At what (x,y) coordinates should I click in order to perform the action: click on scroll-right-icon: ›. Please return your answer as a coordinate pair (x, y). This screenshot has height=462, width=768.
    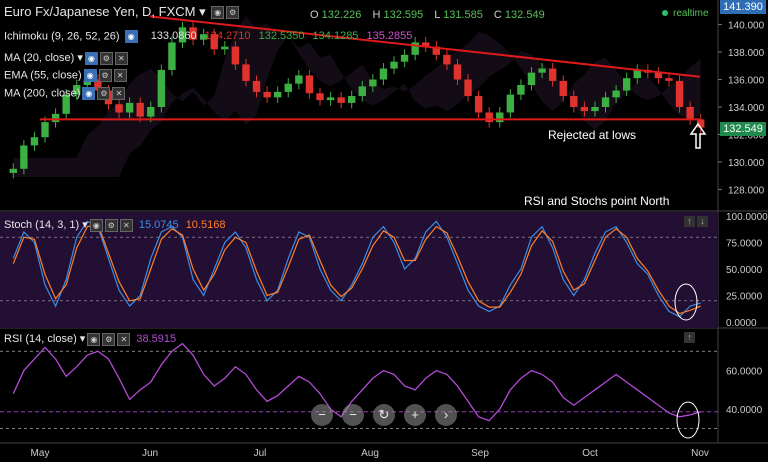
    Looking at the image, I should click on (446, 415).